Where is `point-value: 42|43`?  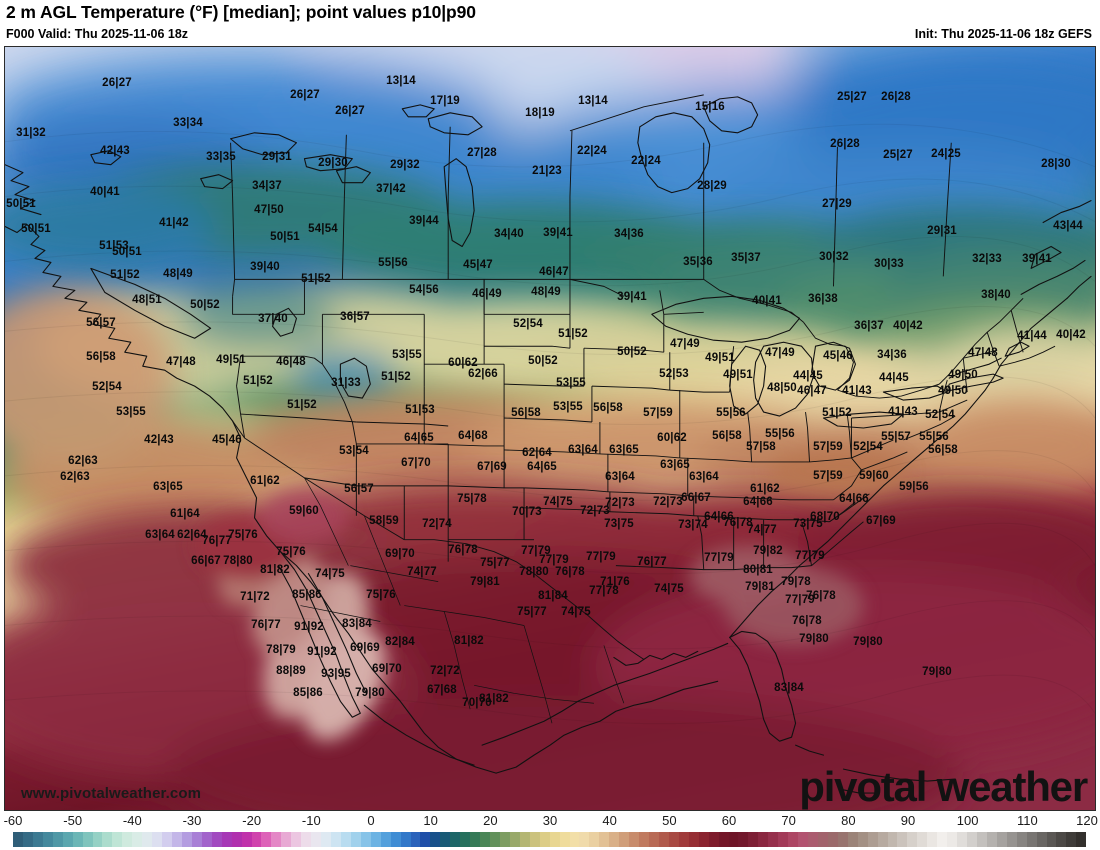 point-value: 42|43 is located at coordinates (159, 440).